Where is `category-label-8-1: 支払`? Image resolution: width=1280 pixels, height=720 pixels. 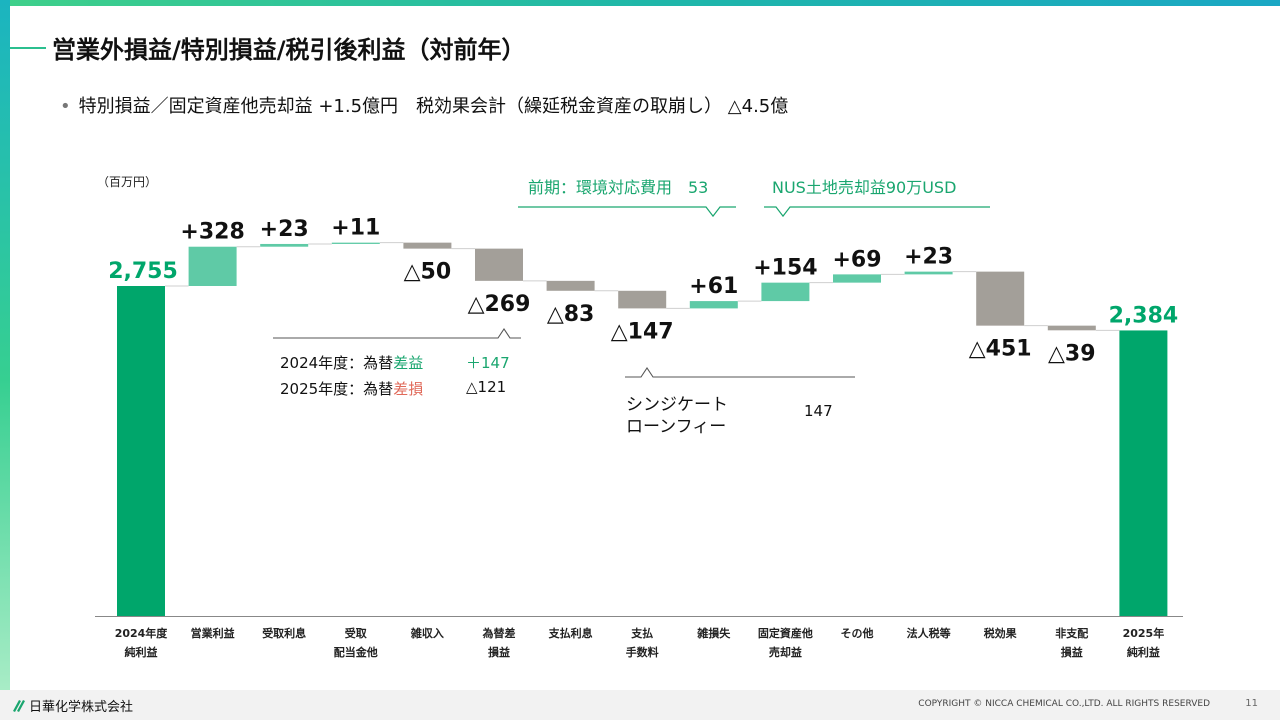
category-label-8-1: 支払 is located at coordinates (641, 633).